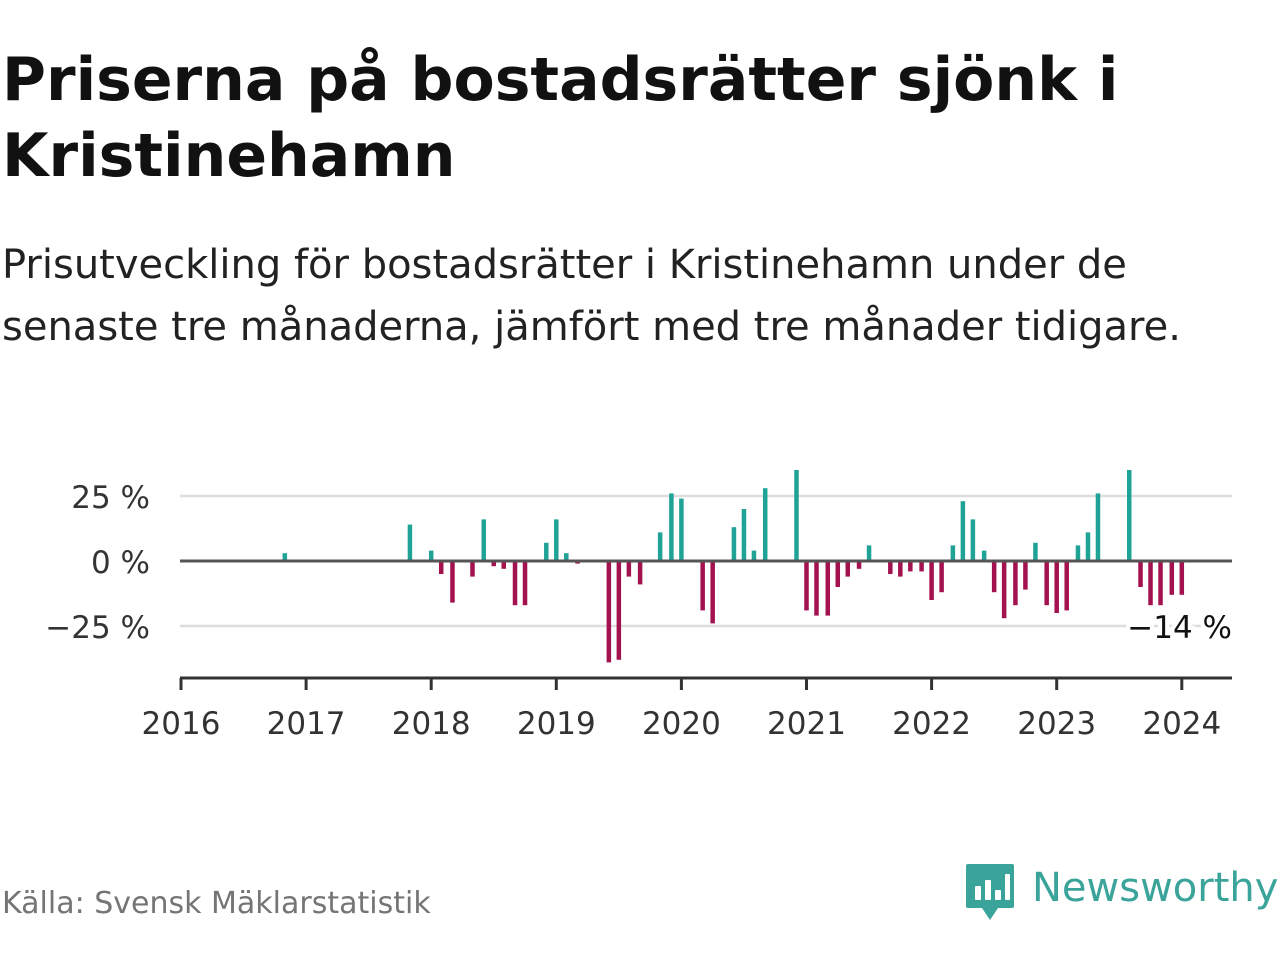 This screenshot has height=960, width=1280. What do you see at coordinates (1155, 888) in the screenshot?
I see `brand-name: Newsworthy` at bounding box center [1155, 888].